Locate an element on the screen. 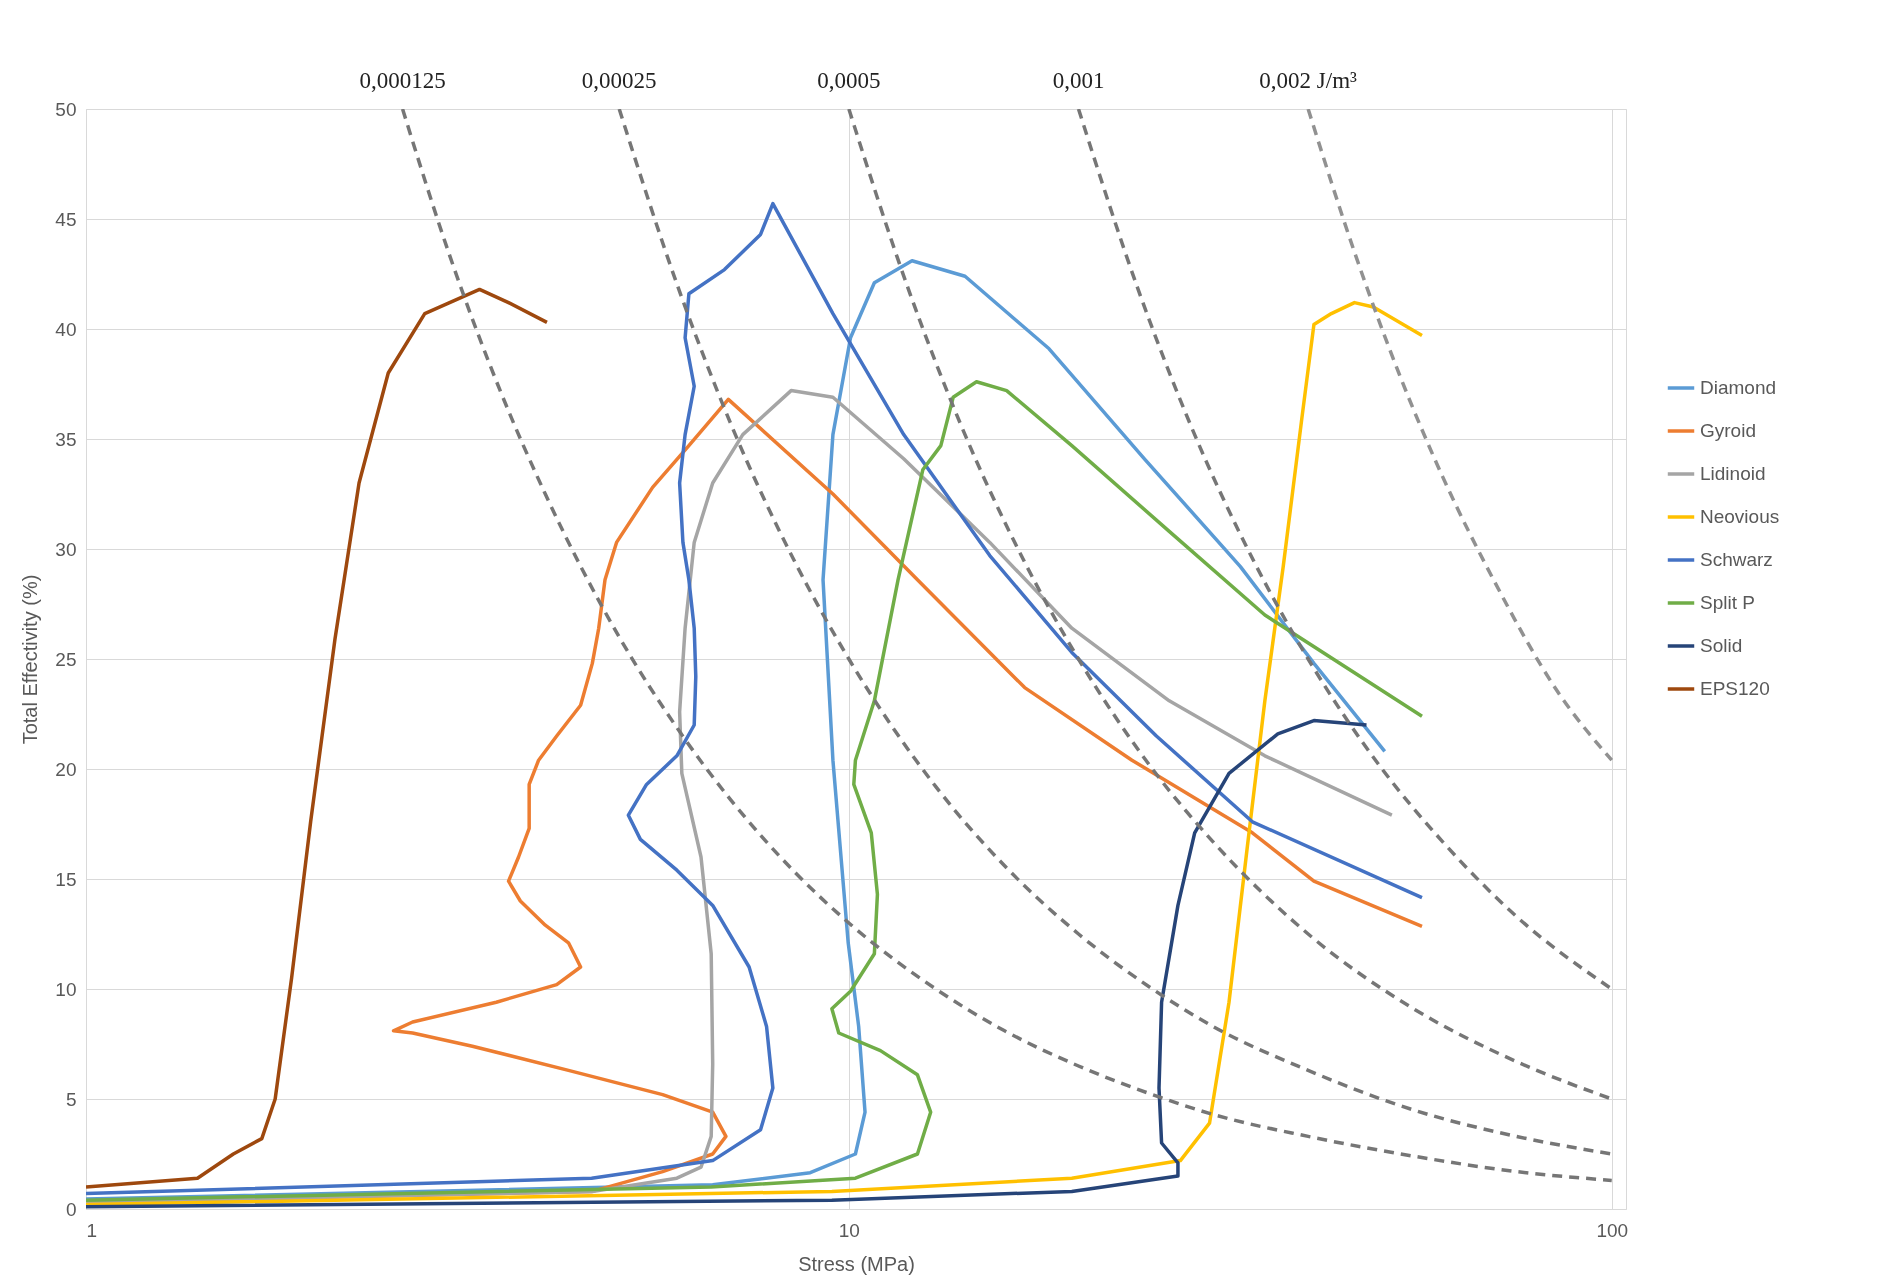  y-tick-label: 30 is located at coordinates (66, 549).